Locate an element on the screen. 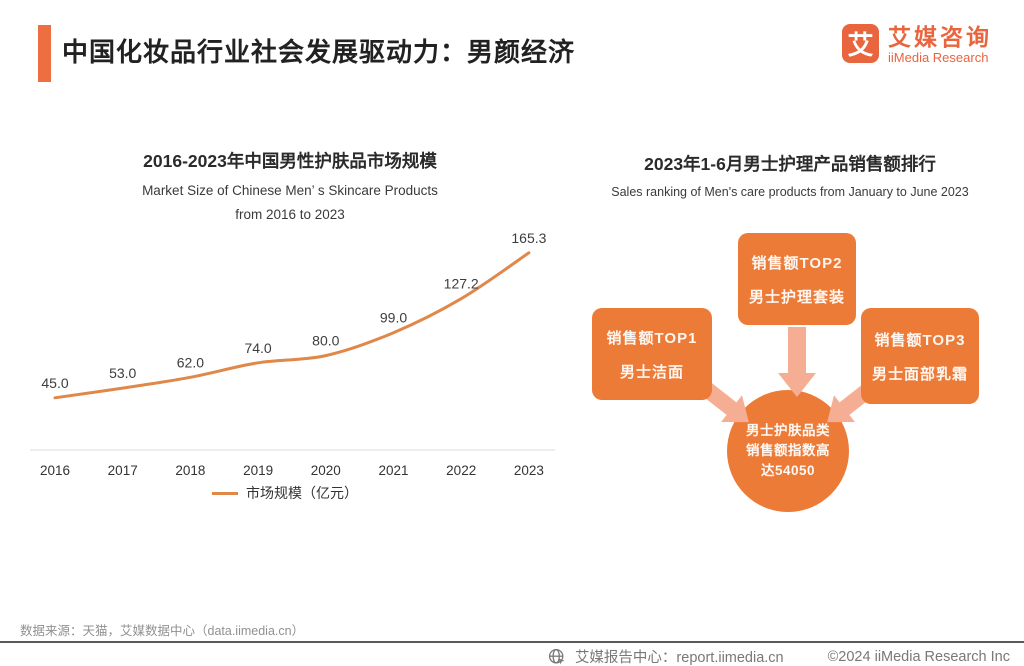  page-title: 中国化妆品行业社会发展驱动力：男颜经济 is located at coordinates (319, 52).